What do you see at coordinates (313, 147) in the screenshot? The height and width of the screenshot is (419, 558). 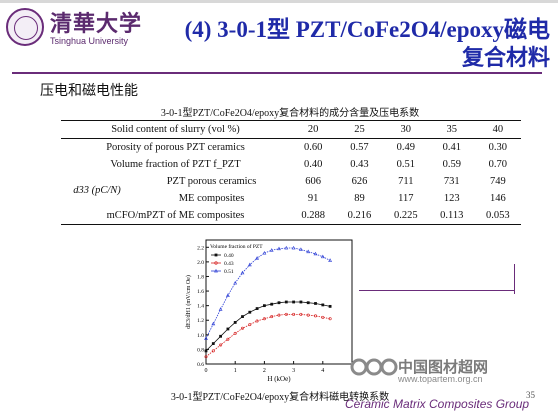 I see `table-cell: 0.60` at bounding box center [313, 147].